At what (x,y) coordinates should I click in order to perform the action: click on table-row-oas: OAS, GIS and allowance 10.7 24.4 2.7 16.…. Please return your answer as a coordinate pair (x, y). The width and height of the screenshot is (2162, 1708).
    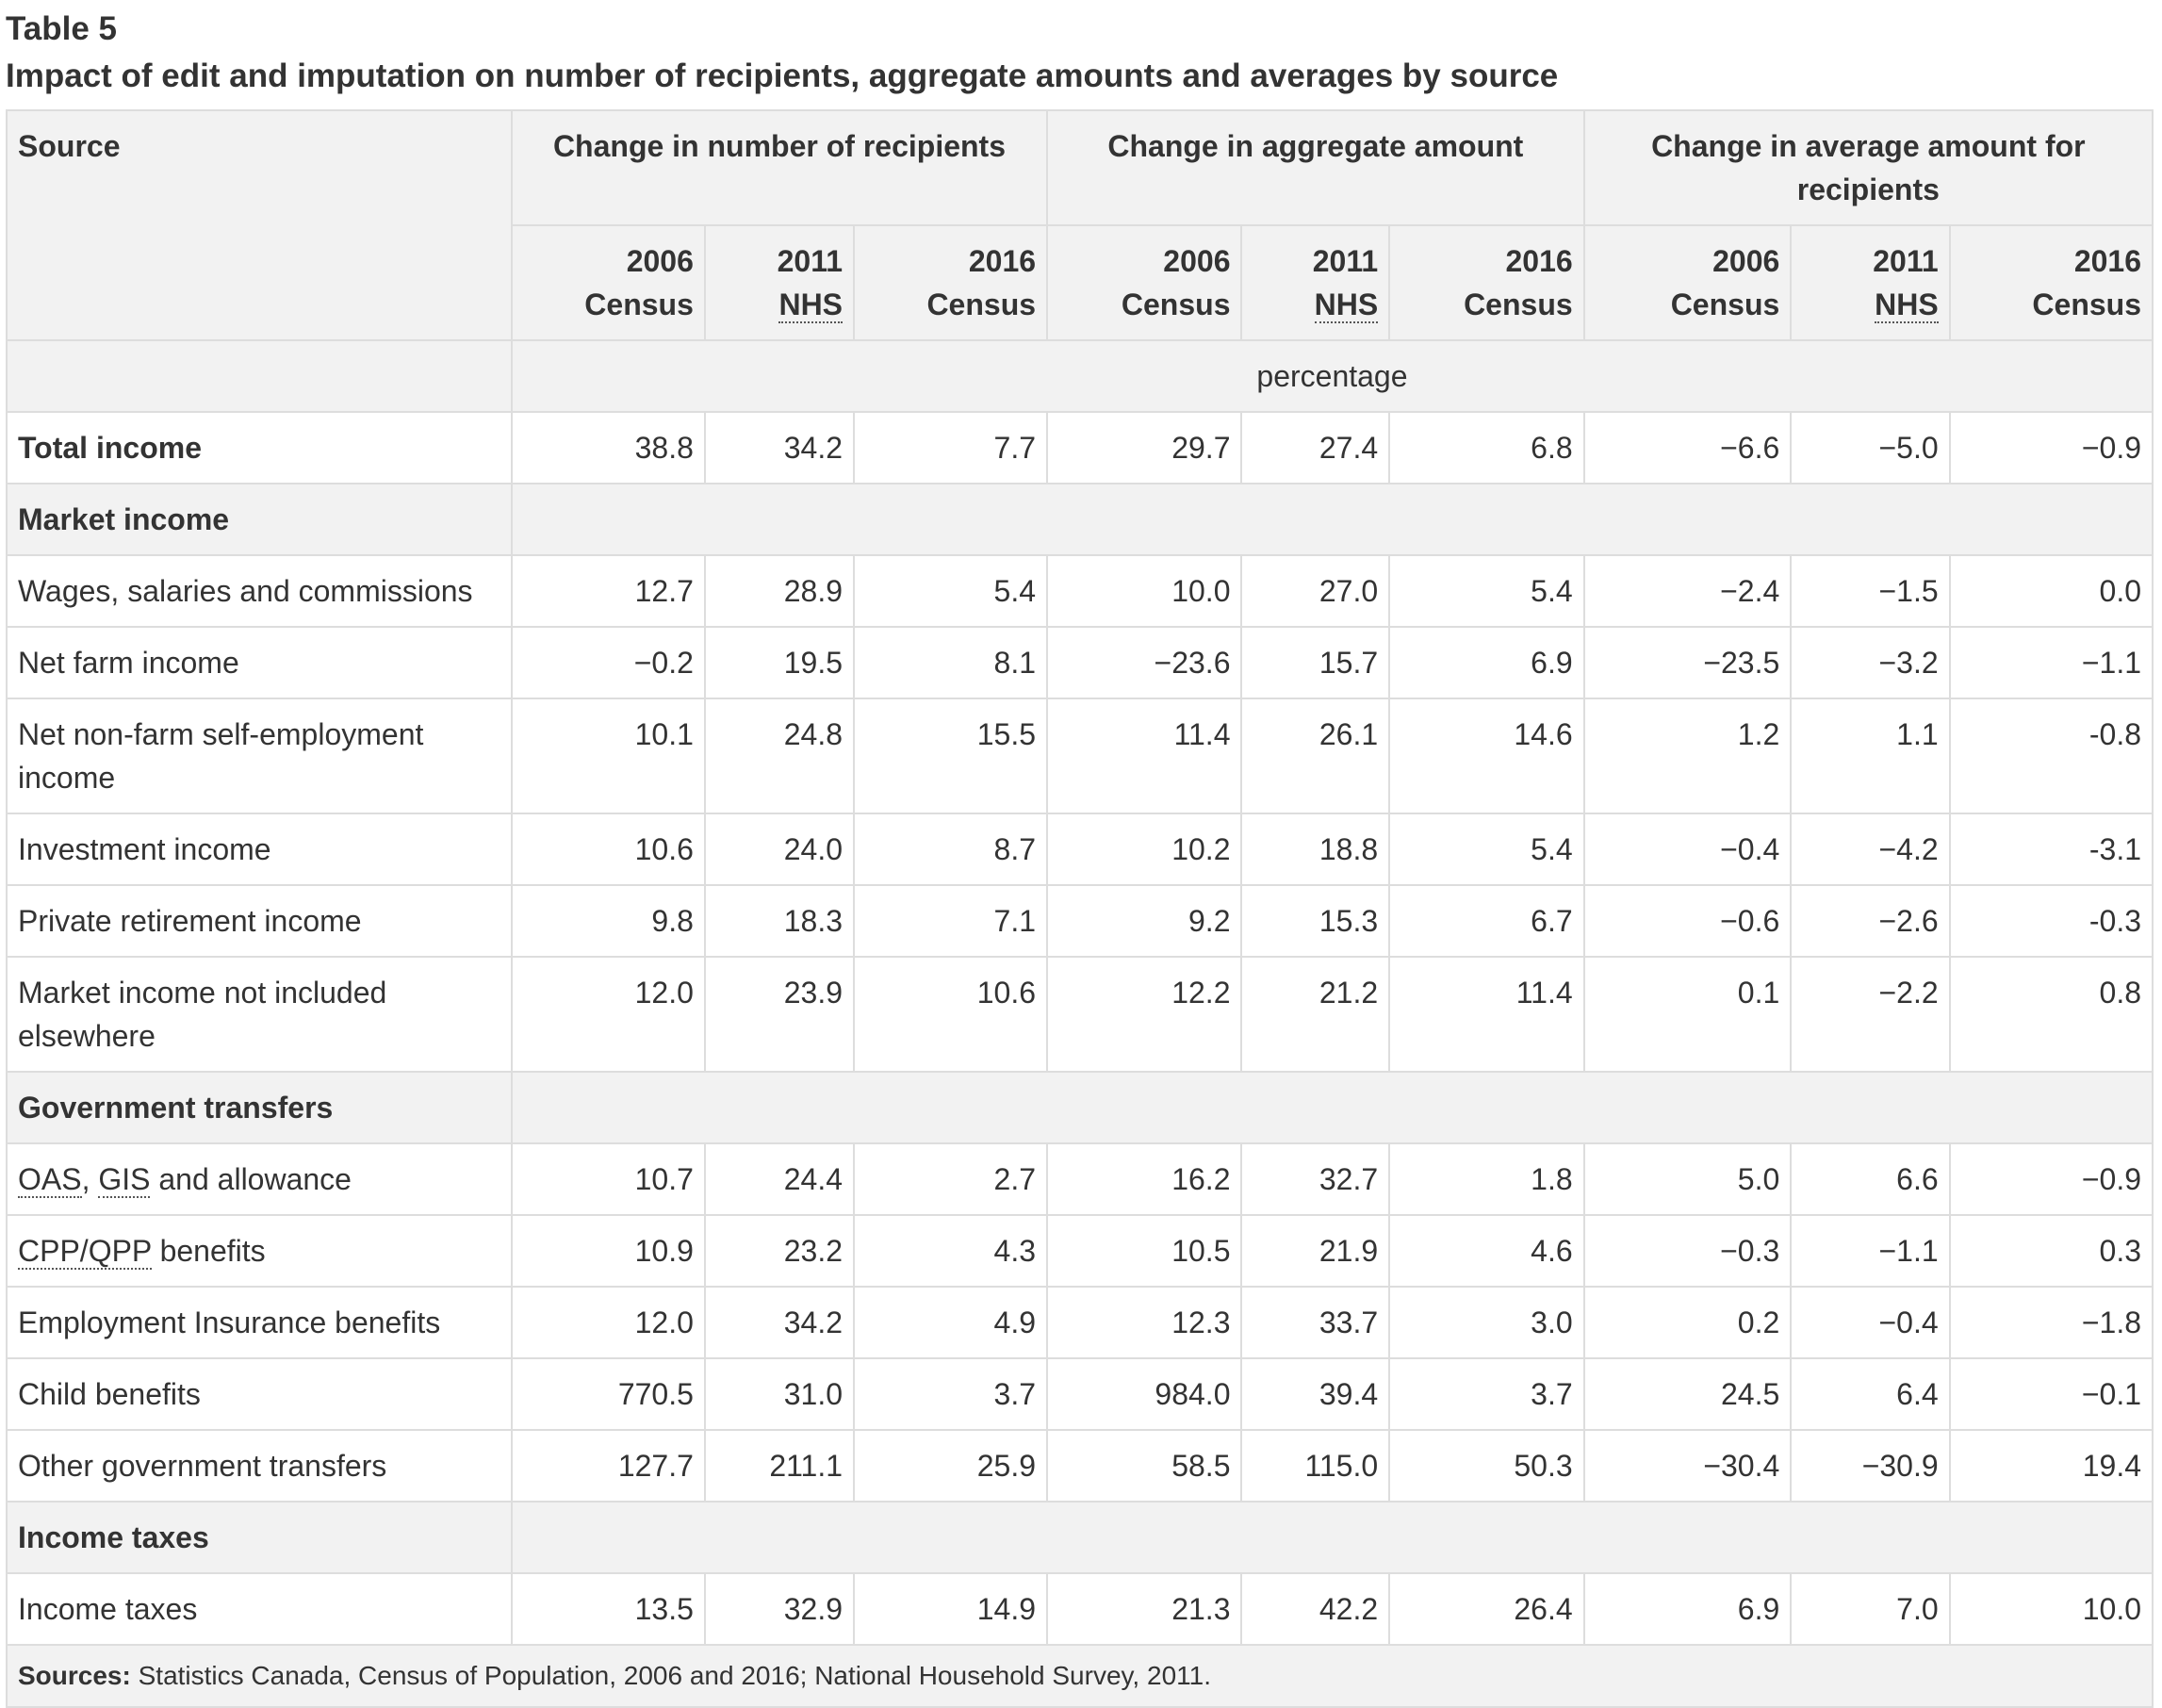
    Looking at the image, I should click on (1080, 1179).